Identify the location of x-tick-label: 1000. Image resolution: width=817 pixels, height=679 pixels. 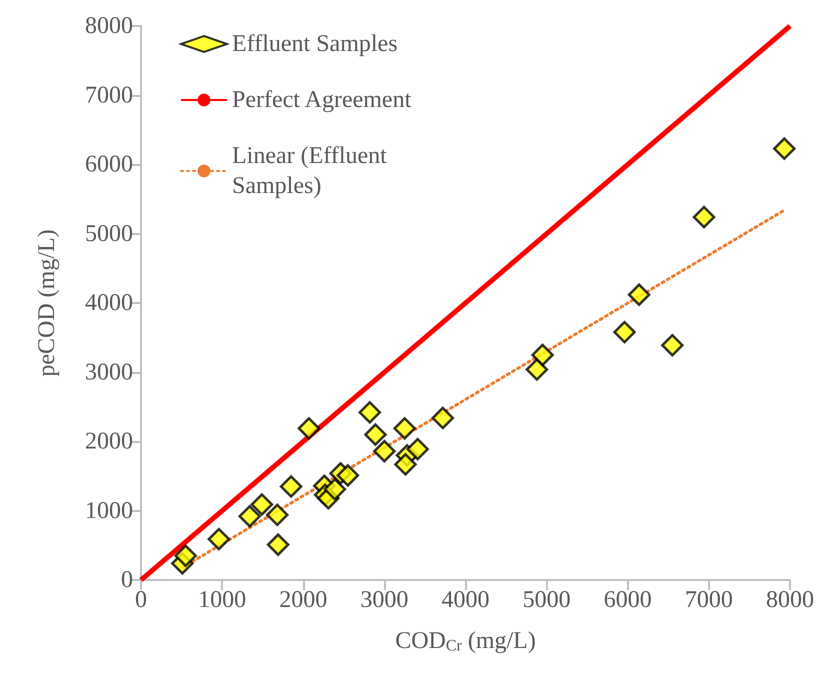
(222, 600).